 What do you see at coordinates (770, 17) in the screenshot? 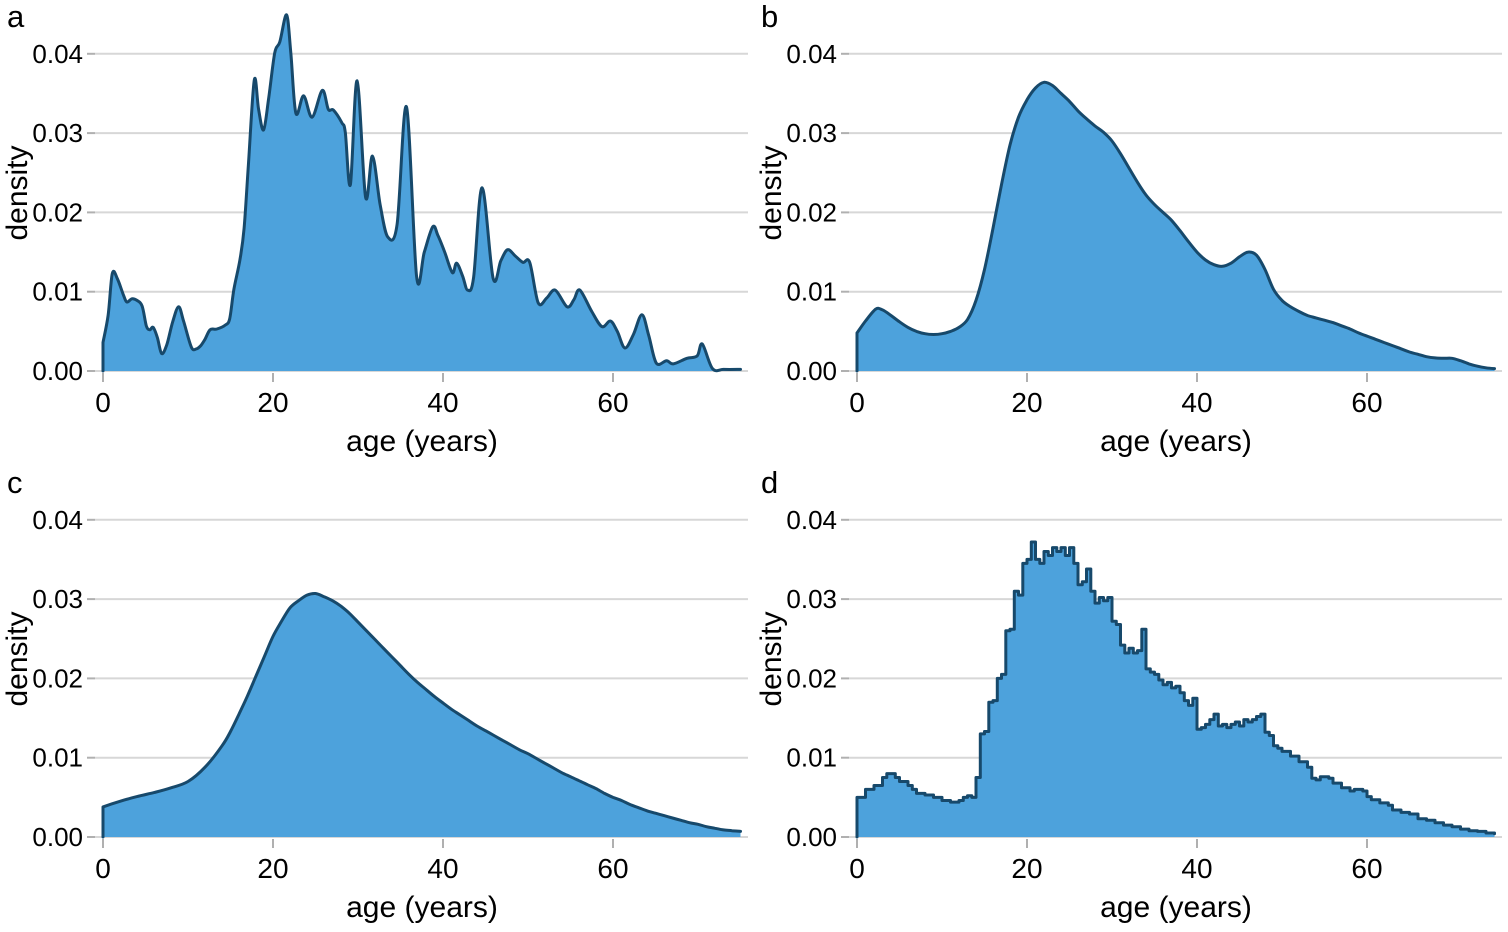
I see `panel-label-b: b` at bounding box center [770, 17].